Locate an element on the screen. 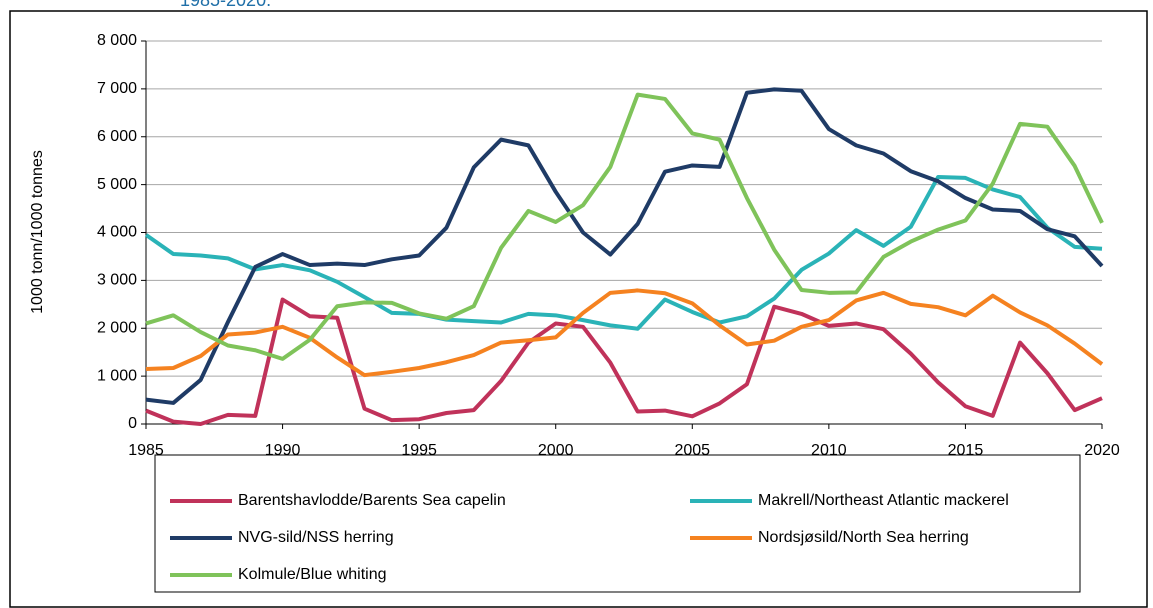 Image resolution: width=1153 pixels, height=608 pixels. x-tick-label: 2010 is located at coordinates (829, 450).